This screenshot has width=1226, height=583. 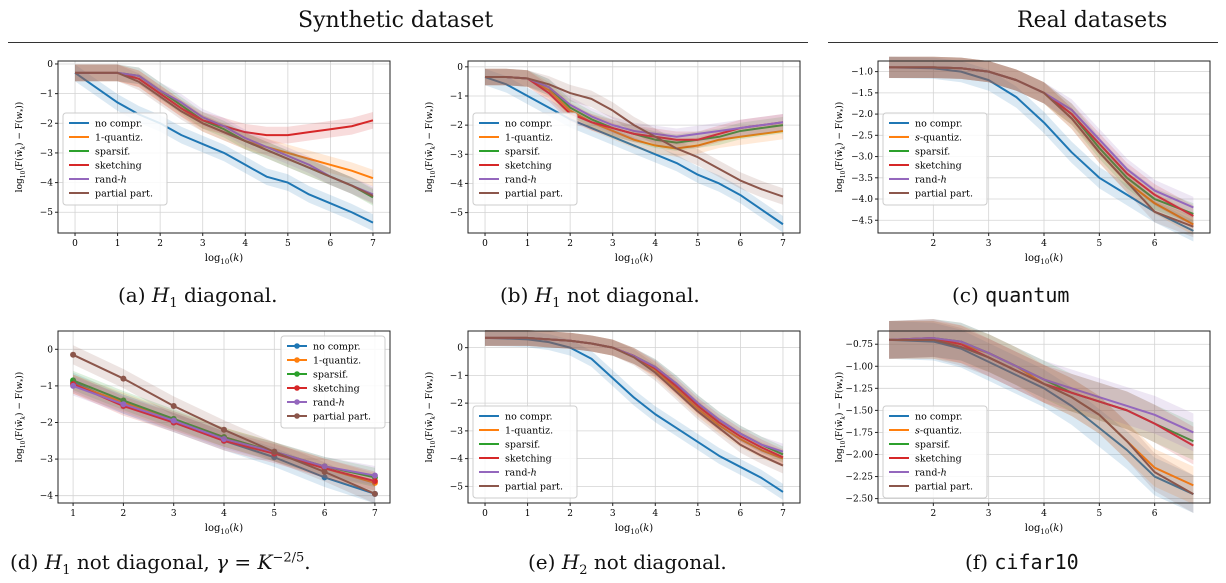 I want to click on series-line-no-compr, so click(x=1041, y=149).